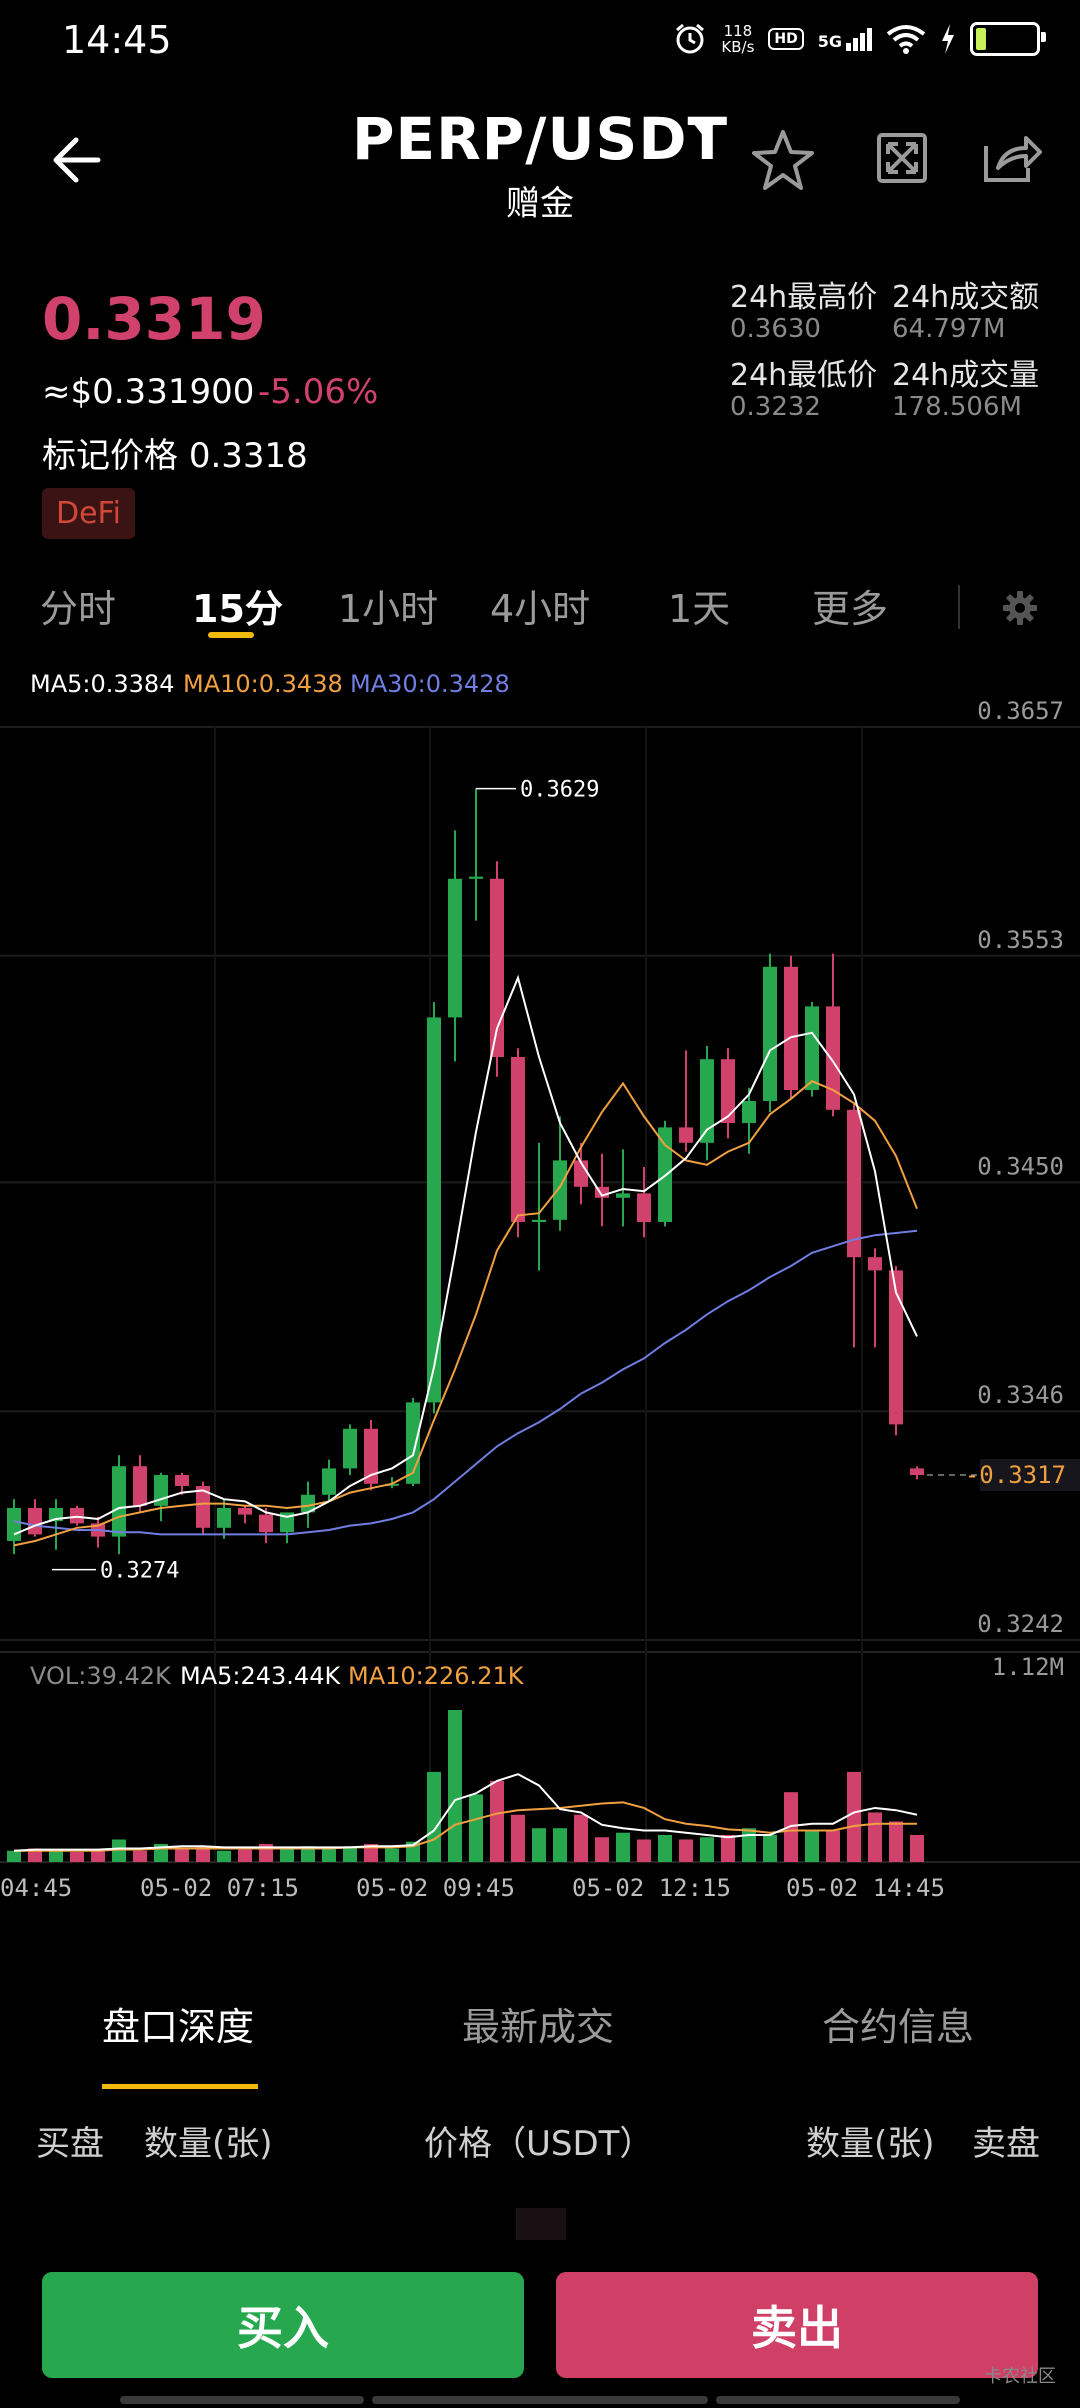  I want to click on back-arrow-icon, so click(78, 160).